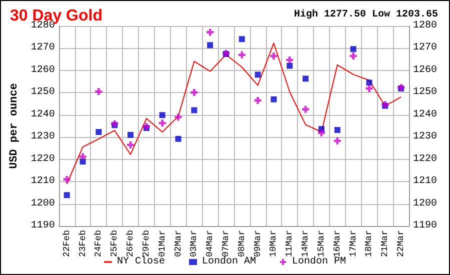  What do you see at coordinates (319, 262) in the screenshot?
I see `legend-label: London PM` at bounding box center [319, 262].